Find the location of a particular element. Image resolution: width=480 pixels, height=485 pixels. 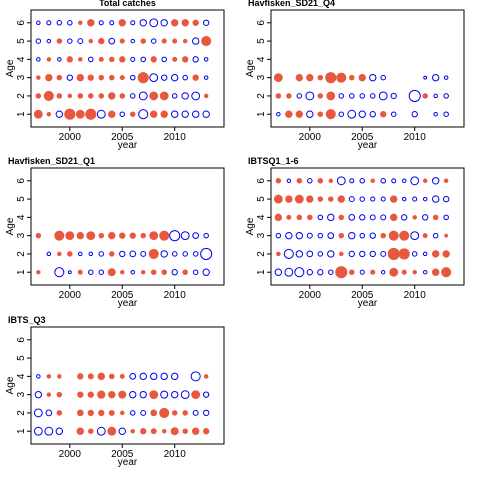

x-tick-label: 2000 is located at coordinates (70, 137).